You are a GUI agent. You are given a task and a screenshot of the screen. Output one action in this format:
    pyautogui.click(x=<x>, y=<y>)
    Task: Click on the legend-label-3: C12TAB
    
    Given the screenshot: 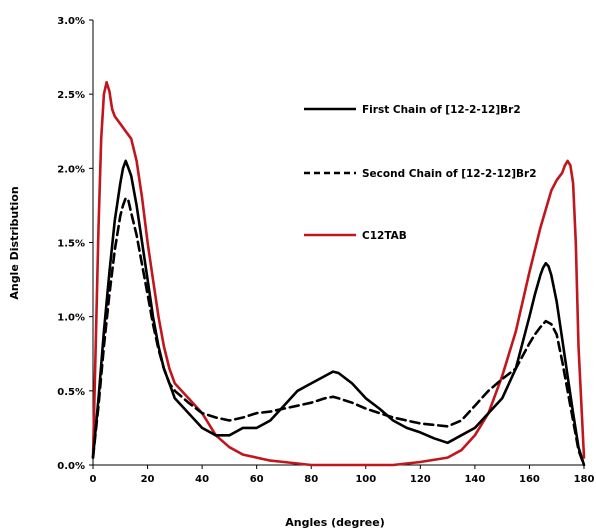 What is the action you would take?
    pyautogui.click(x=384, y=236)
    